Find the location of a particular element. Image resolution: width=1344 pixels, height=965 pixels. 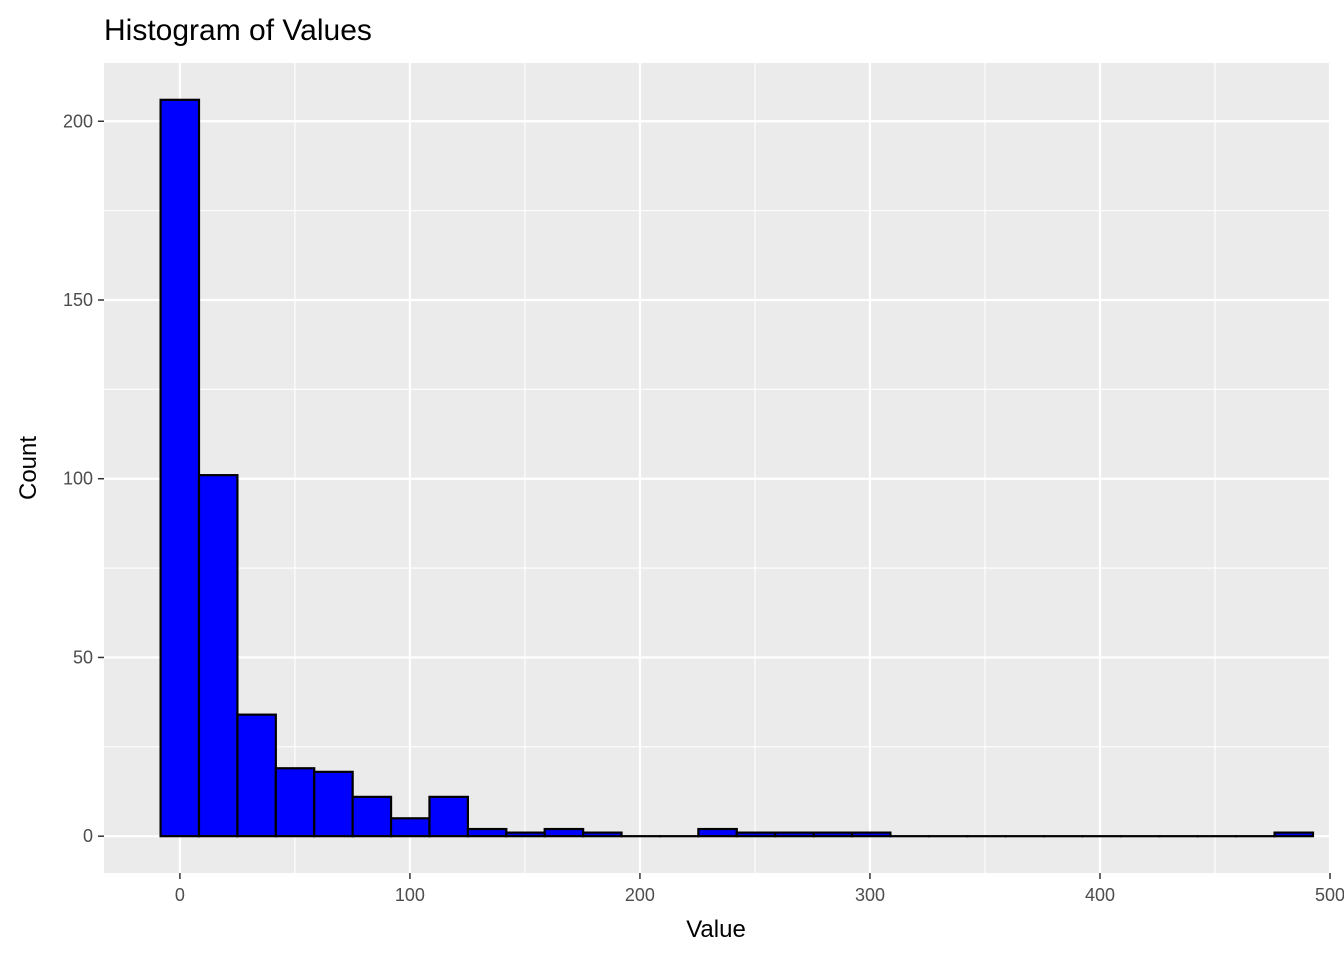

y-axis: 0 50 100 150 200 is located at coordinates (83, 478).